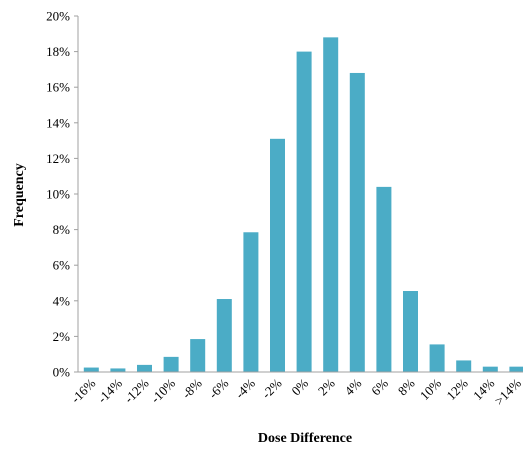 This screenshot has height=451, width=523. Describe the element at coordinates (192, 388) in the screenshot. I see `x-tick-label: -8%` at that location.